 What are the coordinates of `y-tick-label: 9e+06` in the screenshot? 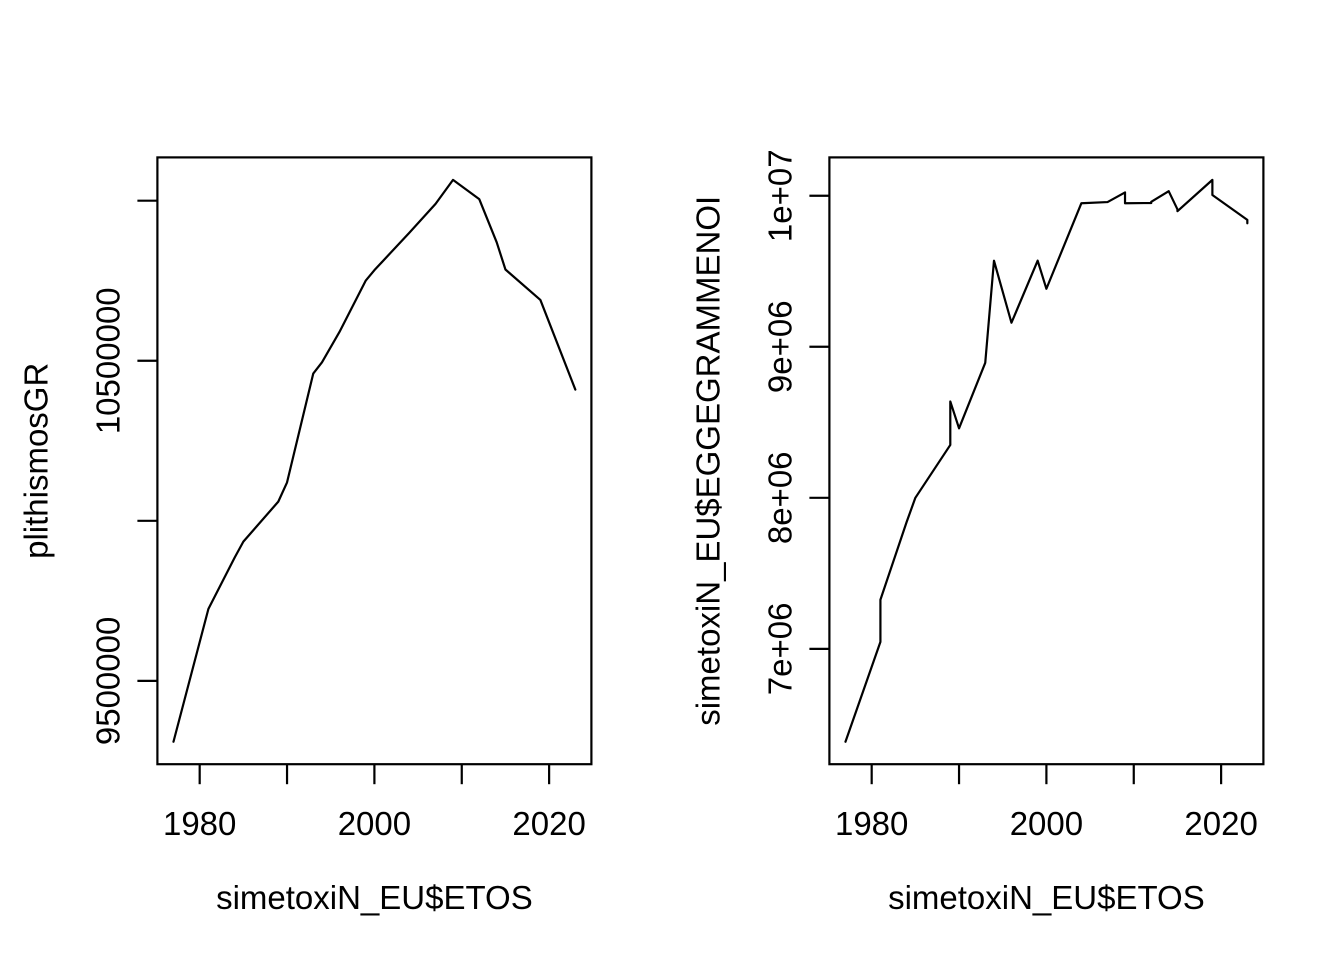 It's located at (779, 346).